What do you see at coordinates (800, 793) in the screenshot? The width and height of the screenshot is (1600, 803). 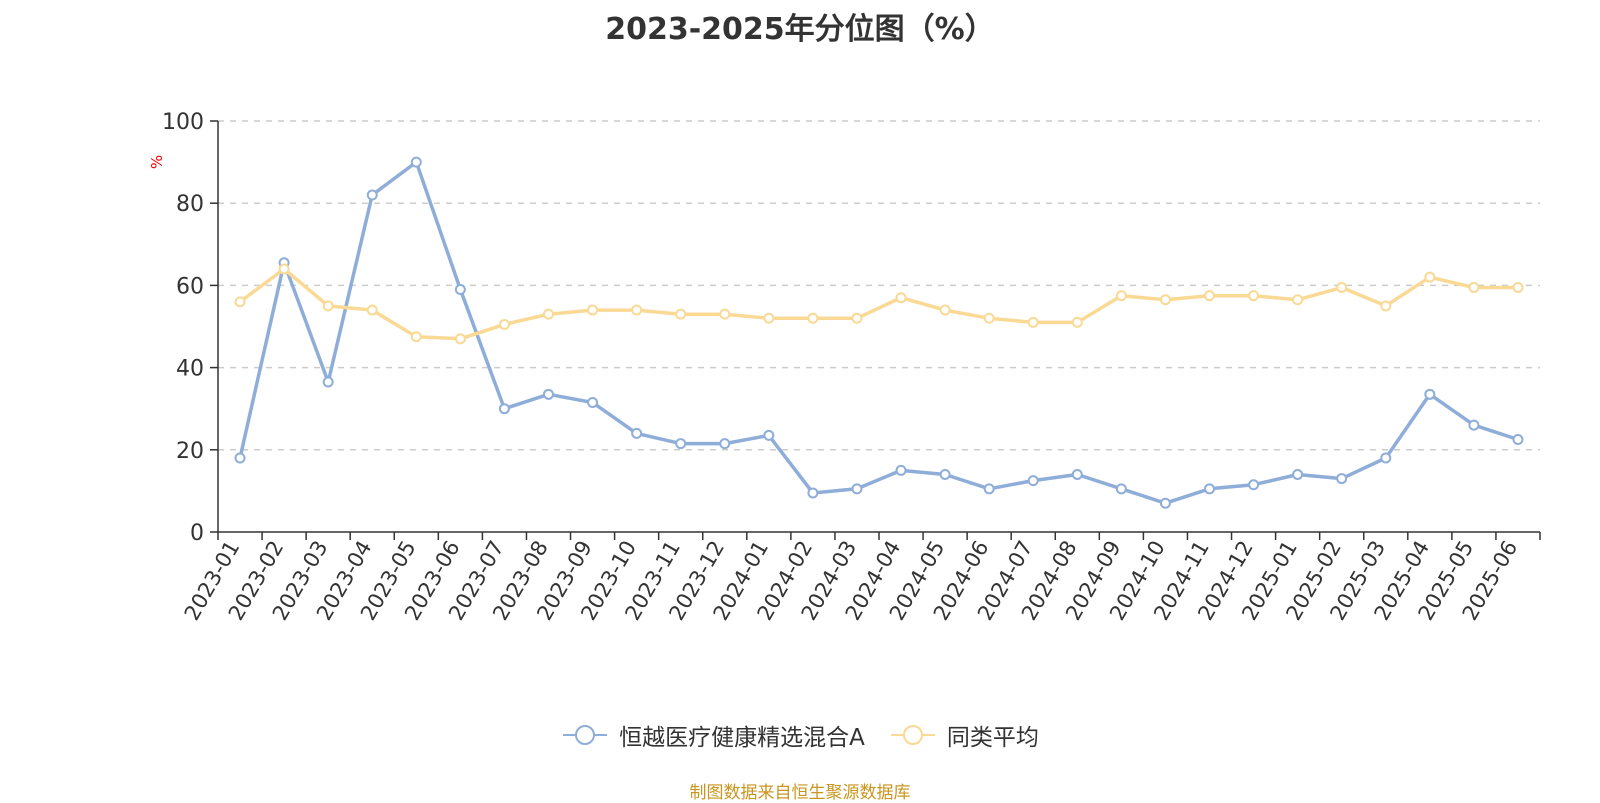 I see `source-note: 制图数据来自恒生聚源数据库` at bounding box center [800, 793].